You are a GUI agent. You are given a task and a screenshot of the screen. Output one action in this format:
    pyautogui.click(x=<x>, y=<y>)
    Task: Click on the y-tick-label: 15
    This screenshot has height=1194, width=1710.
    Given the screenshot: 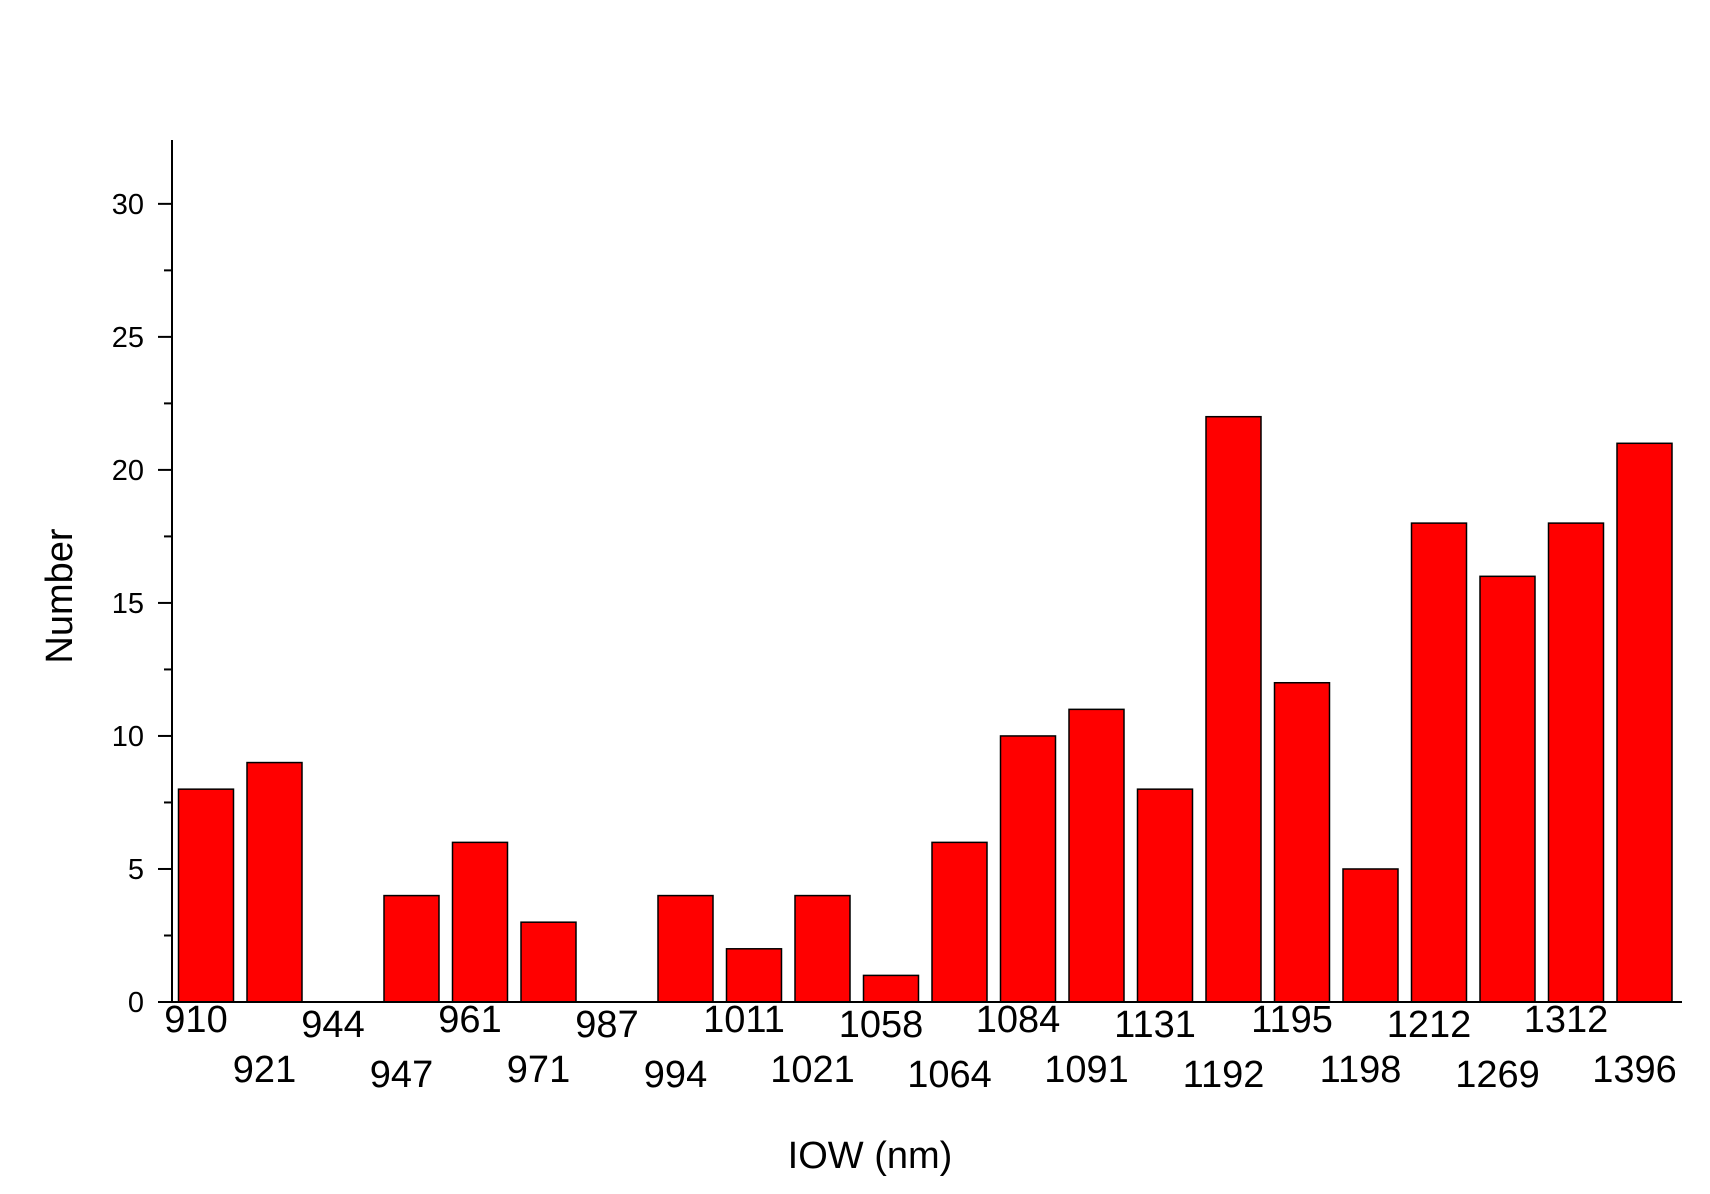 What is the action you would take?
    pyautogui.click(x=128, y=604)
    